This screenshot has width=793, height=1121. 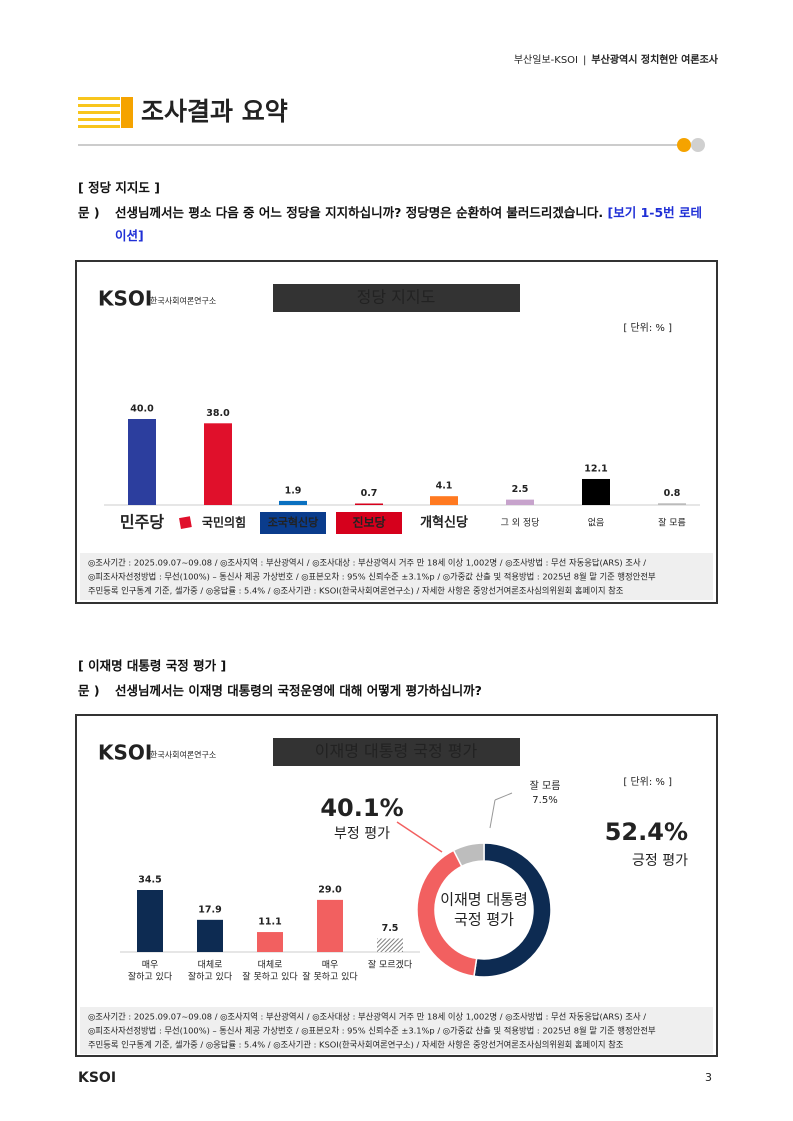 What do you see at coordinates (672, 523) in the screenshot?
I see `category-label: 잘 모름` at bounding box center [672, 523].